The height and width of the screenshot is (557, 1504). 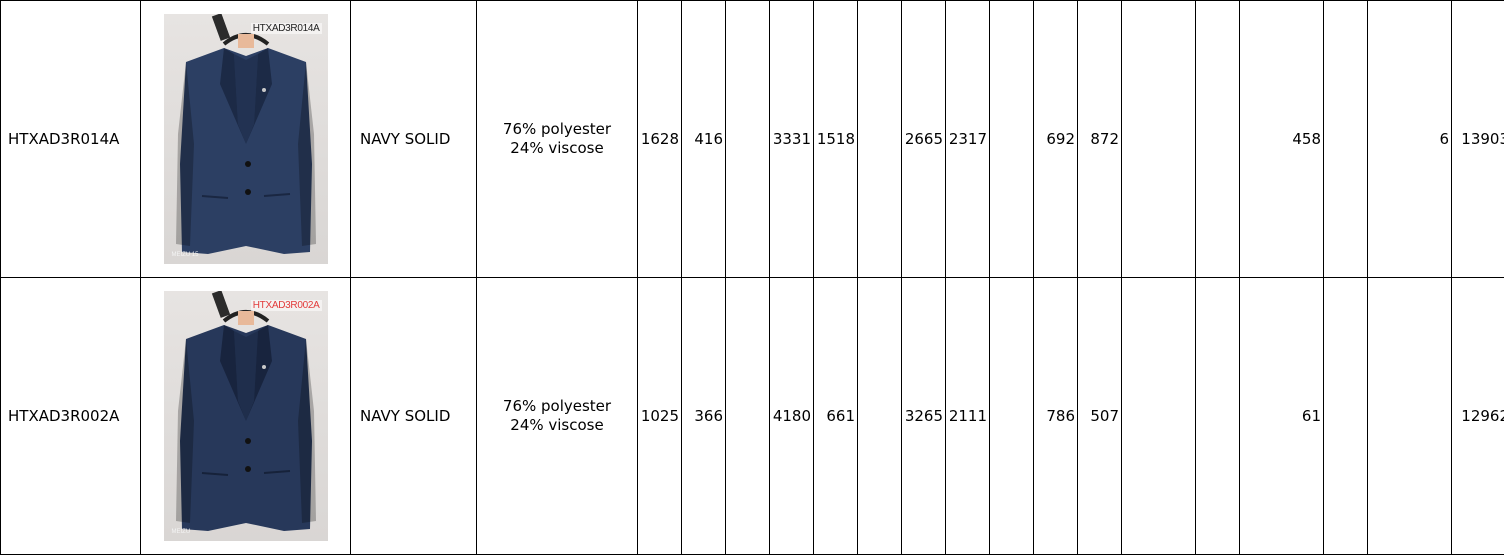 What do you see at coordinates (1055, 416) in the screenshot?
I see `qty-cell: 786` at bounding box center [1055, 416].